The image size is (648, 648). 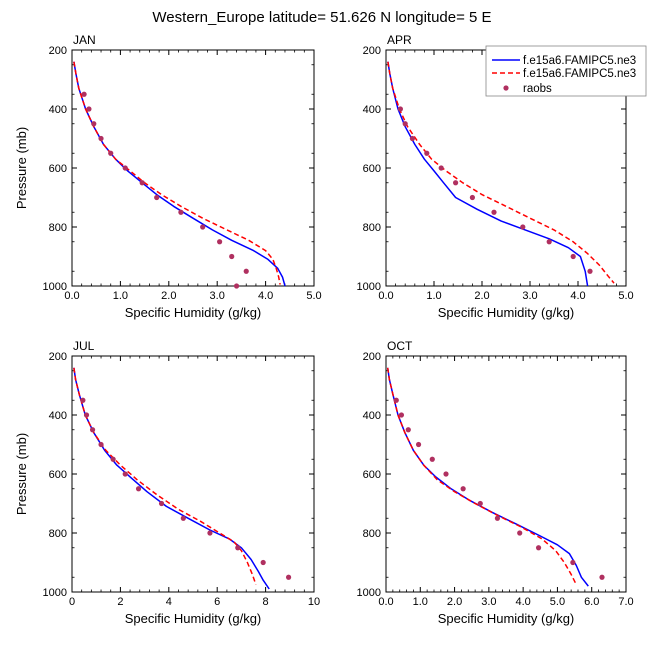 I want to click on x-tick-label-jul: 10, so click(x=314, y=602).